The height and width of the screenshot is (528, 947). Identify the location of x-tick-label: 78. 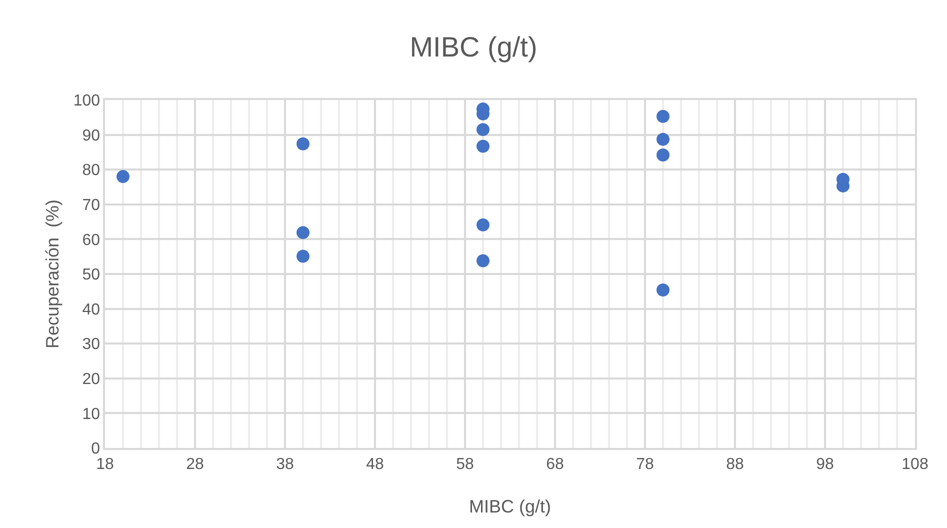
(645, 464).